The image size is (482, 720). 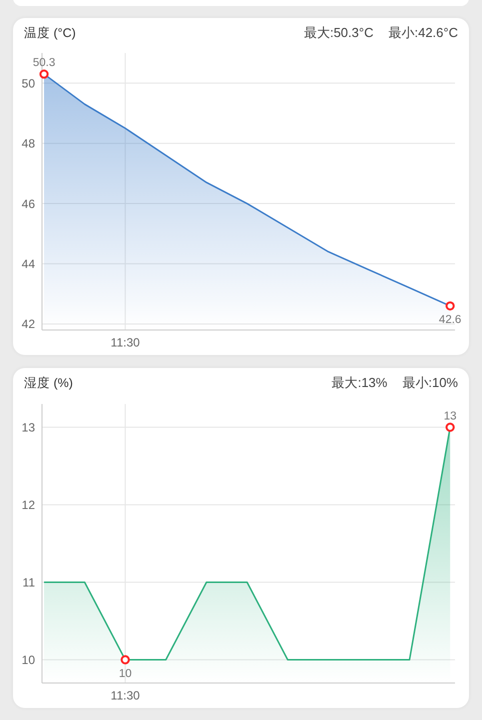 What do you see at coordinates (29, 427) in the screenshot?
I see `y-tick-label: 13` at bounding box center [29, 427].